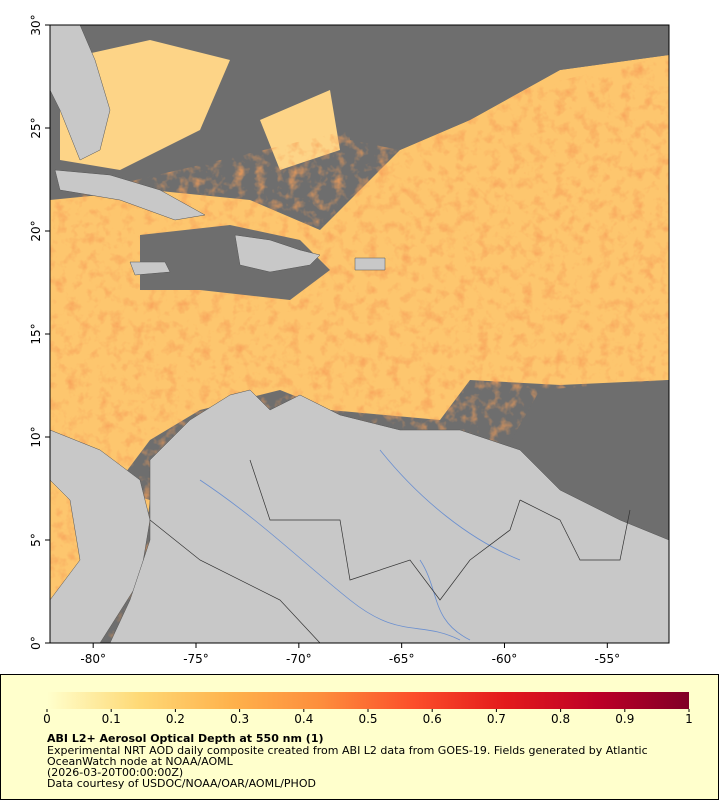 This screenshot has height=804, width=720. Describe the element at coordinates (111, 719) in the screenshot. I see `colorbar-tick-label: 0.1` at that location.